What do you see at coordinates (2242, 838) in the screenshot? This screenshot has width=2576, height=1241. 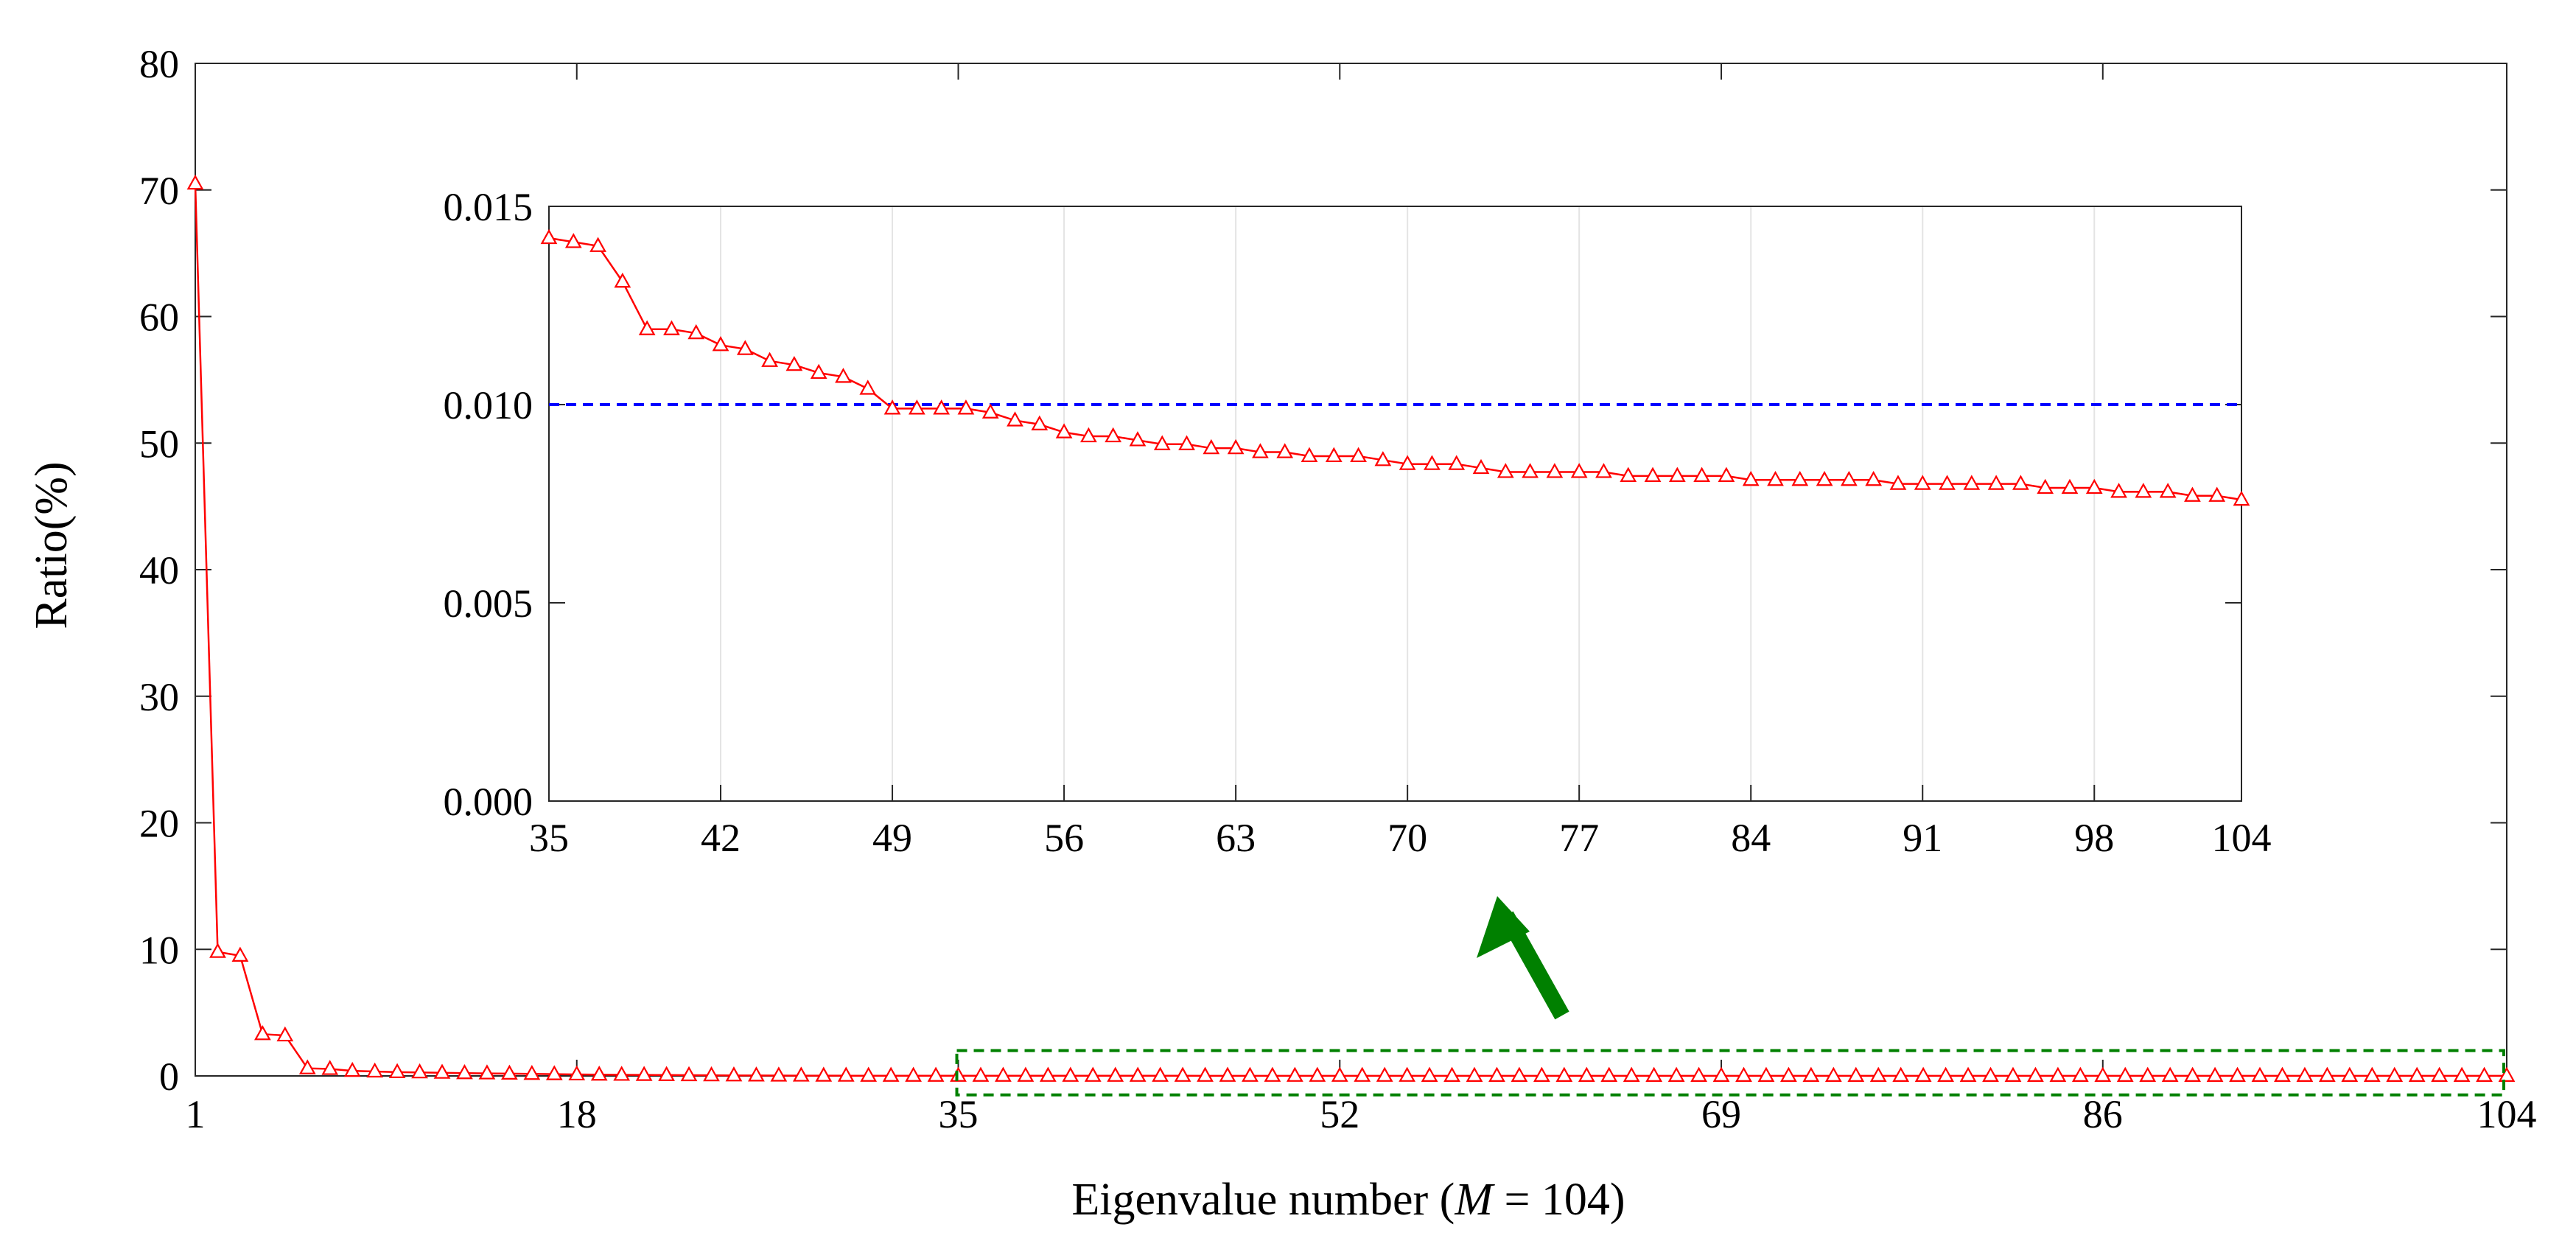 I see `inset-x-tick-label: 104` at bounding box center [2242, 838].